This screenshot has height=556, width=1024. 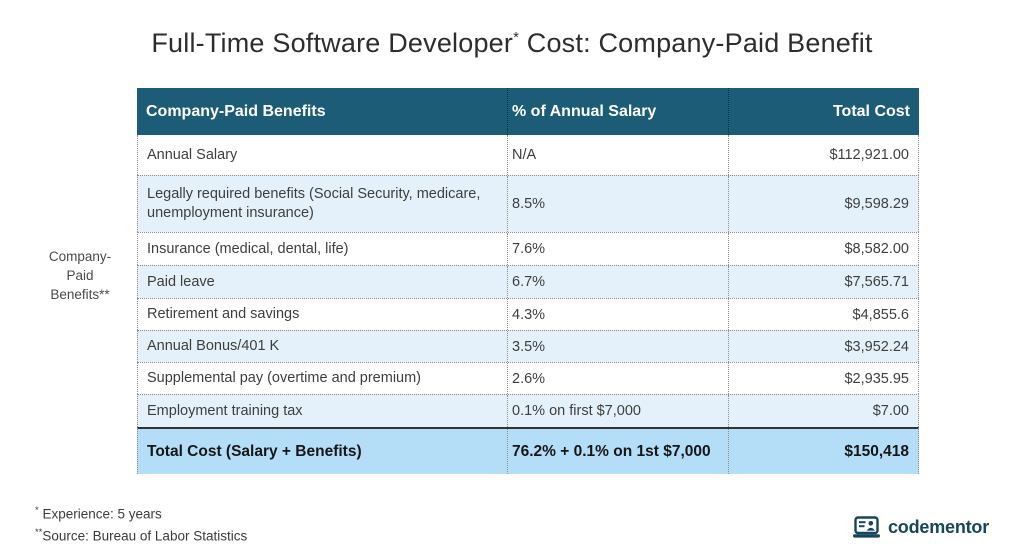 I want to click on row-group-label: Company- Paid Benefits**, so click(x=80, y=275).